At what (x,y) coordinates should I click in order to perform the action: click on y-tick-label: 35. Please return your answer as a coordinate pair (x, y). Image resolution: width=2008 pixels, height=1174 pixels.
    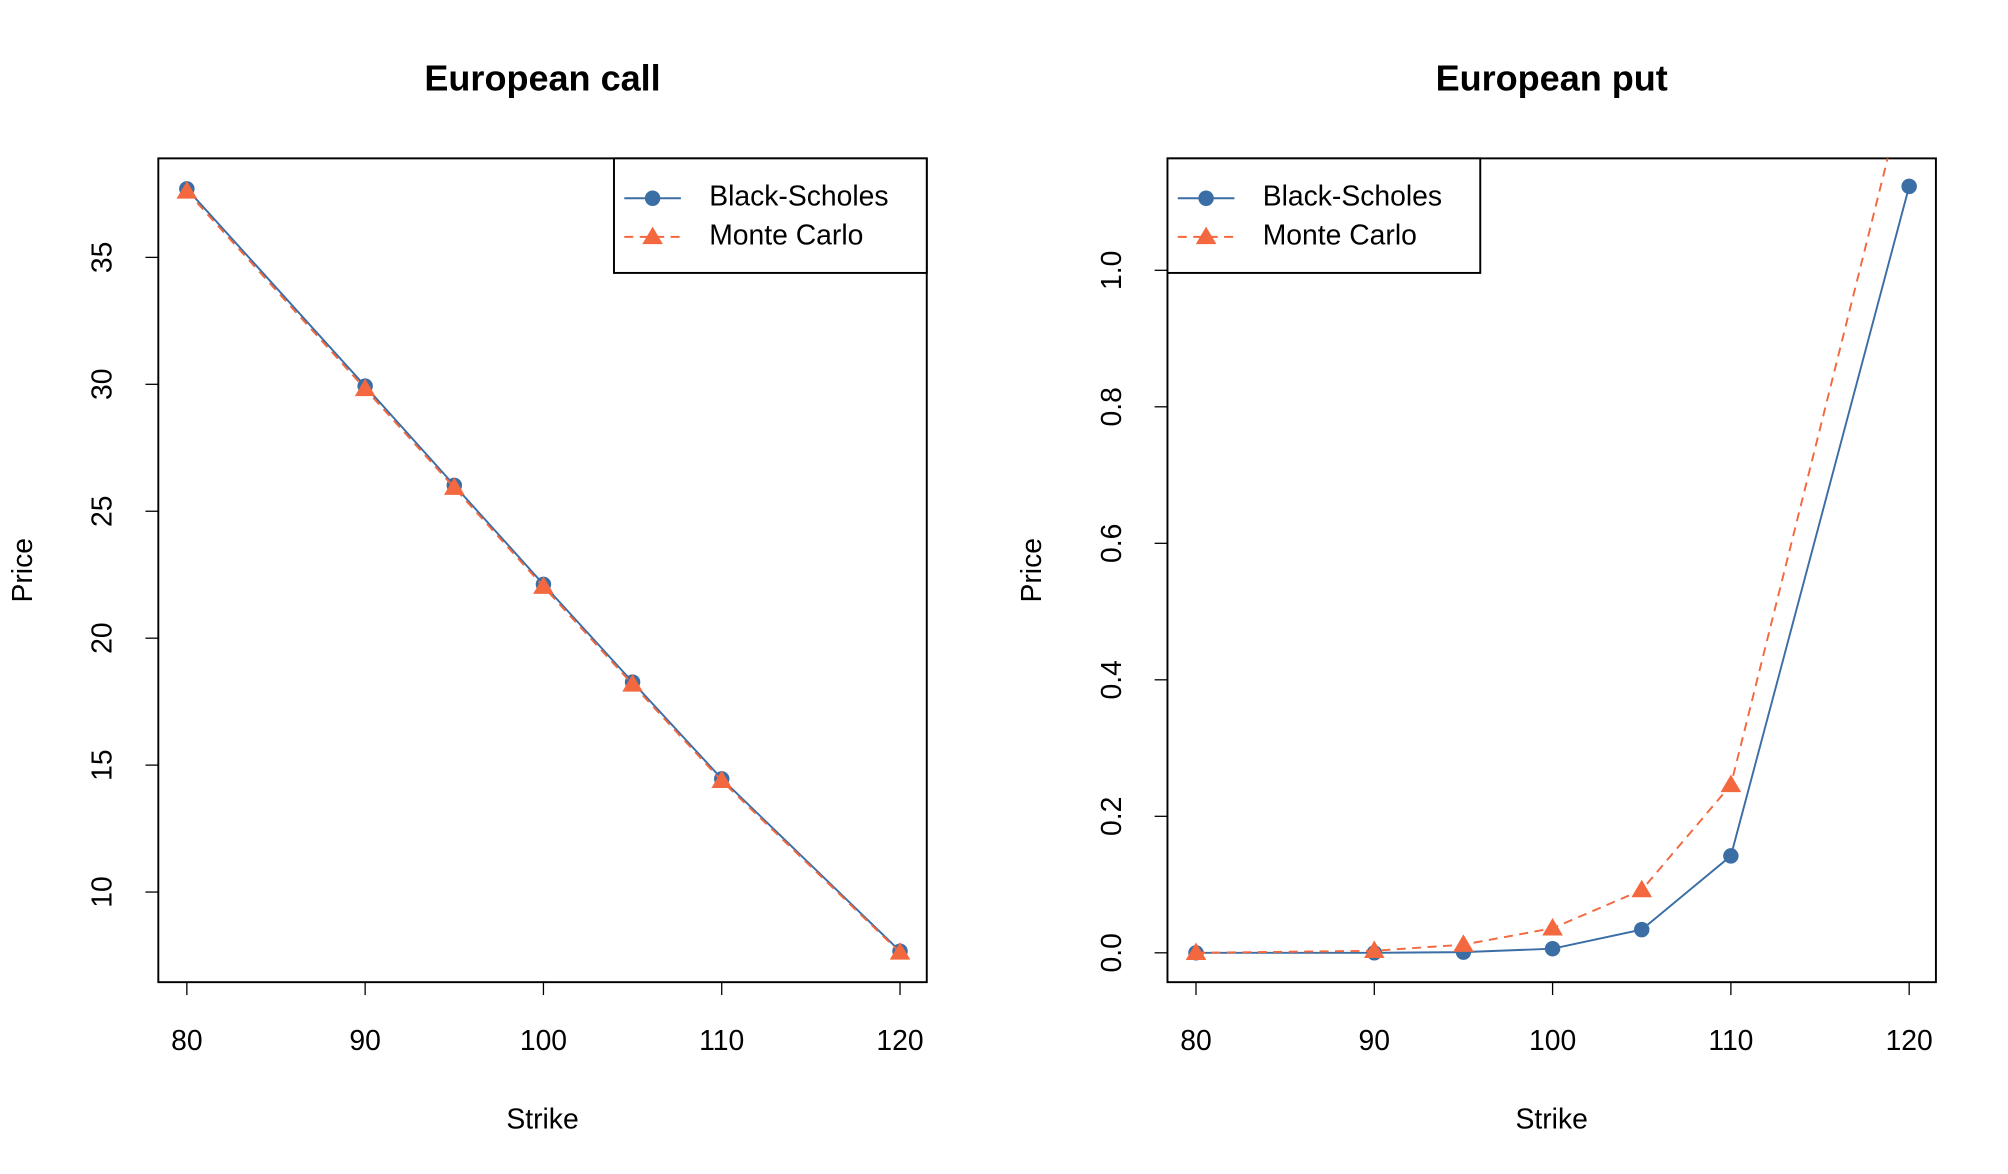
    Looking at the image, I should click on (102, 257).